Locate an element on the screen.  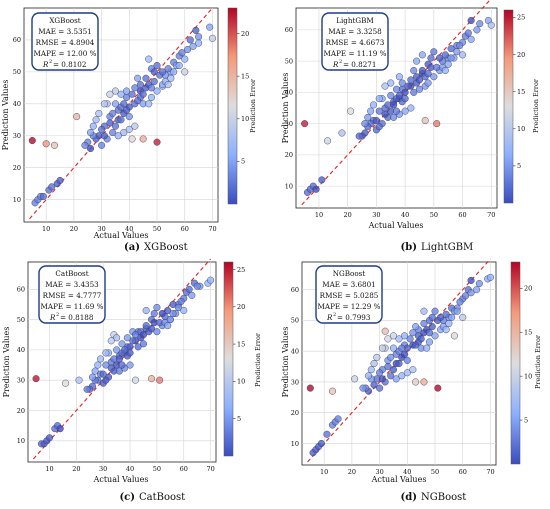
subfigure-label: (b) is located at coordinates (409, 247).